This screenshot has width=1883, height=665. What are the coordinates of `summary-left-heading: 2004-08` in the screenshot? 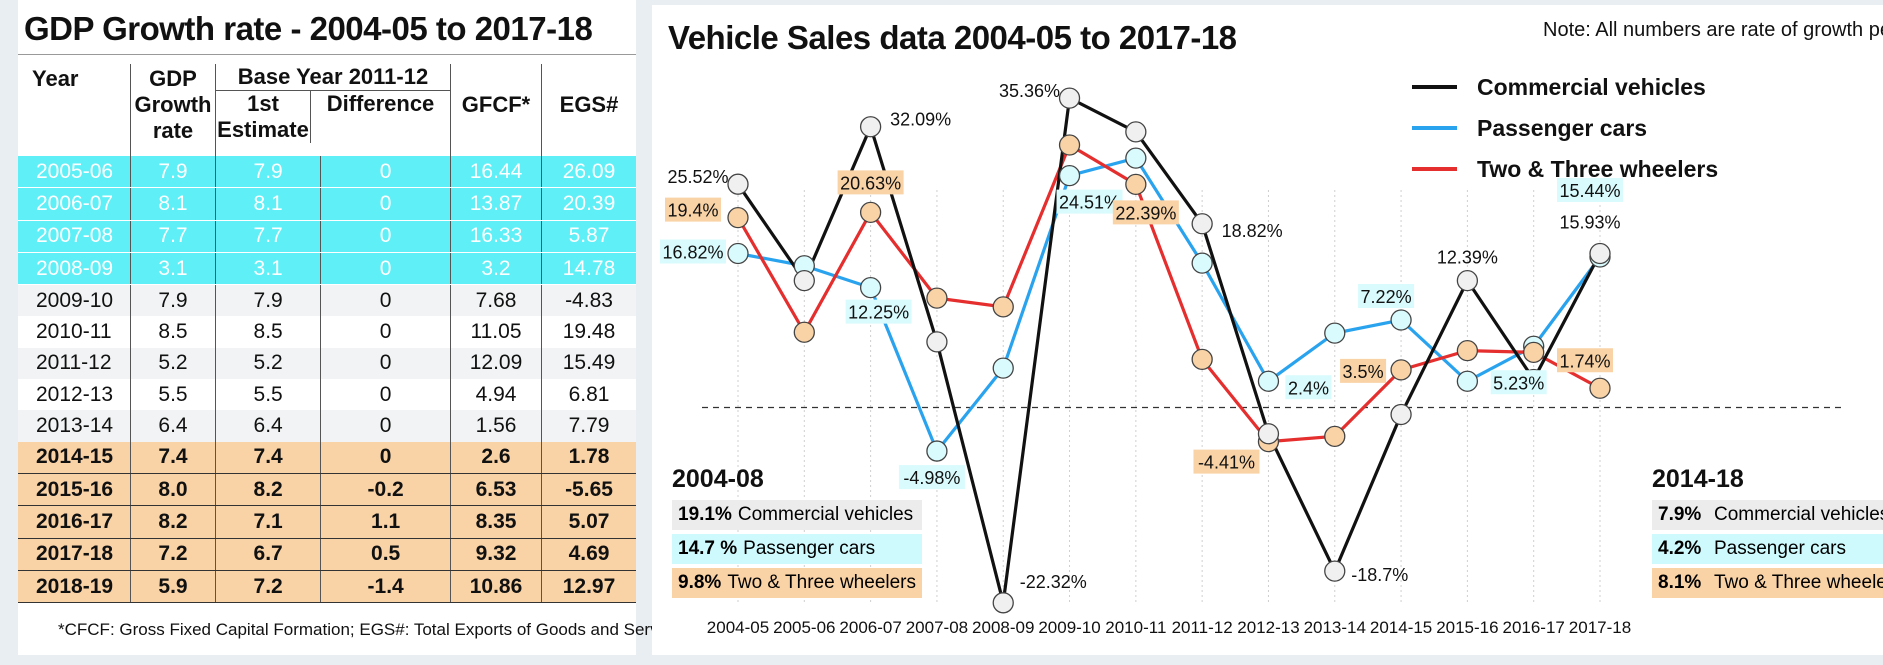 It's located at (718, 479).